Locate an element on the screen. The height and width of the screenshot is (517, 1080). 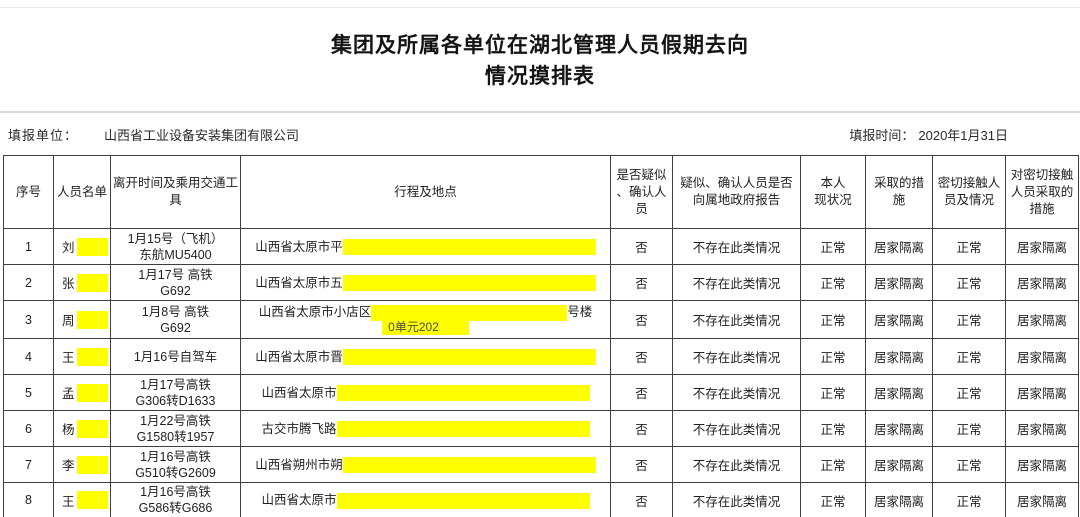
cell-depart: 1月17号高铁 G306转D1633 is located at coordinates (175, 392).